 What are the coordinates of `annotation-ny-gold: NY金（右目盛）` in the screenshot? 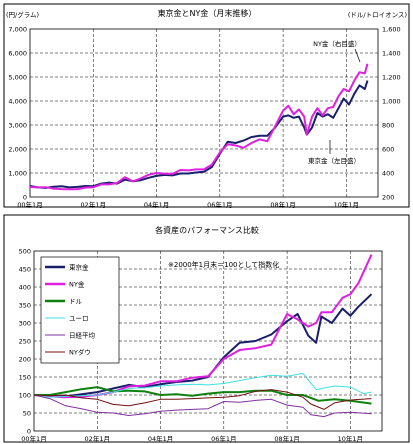 It's located at (337, 43).